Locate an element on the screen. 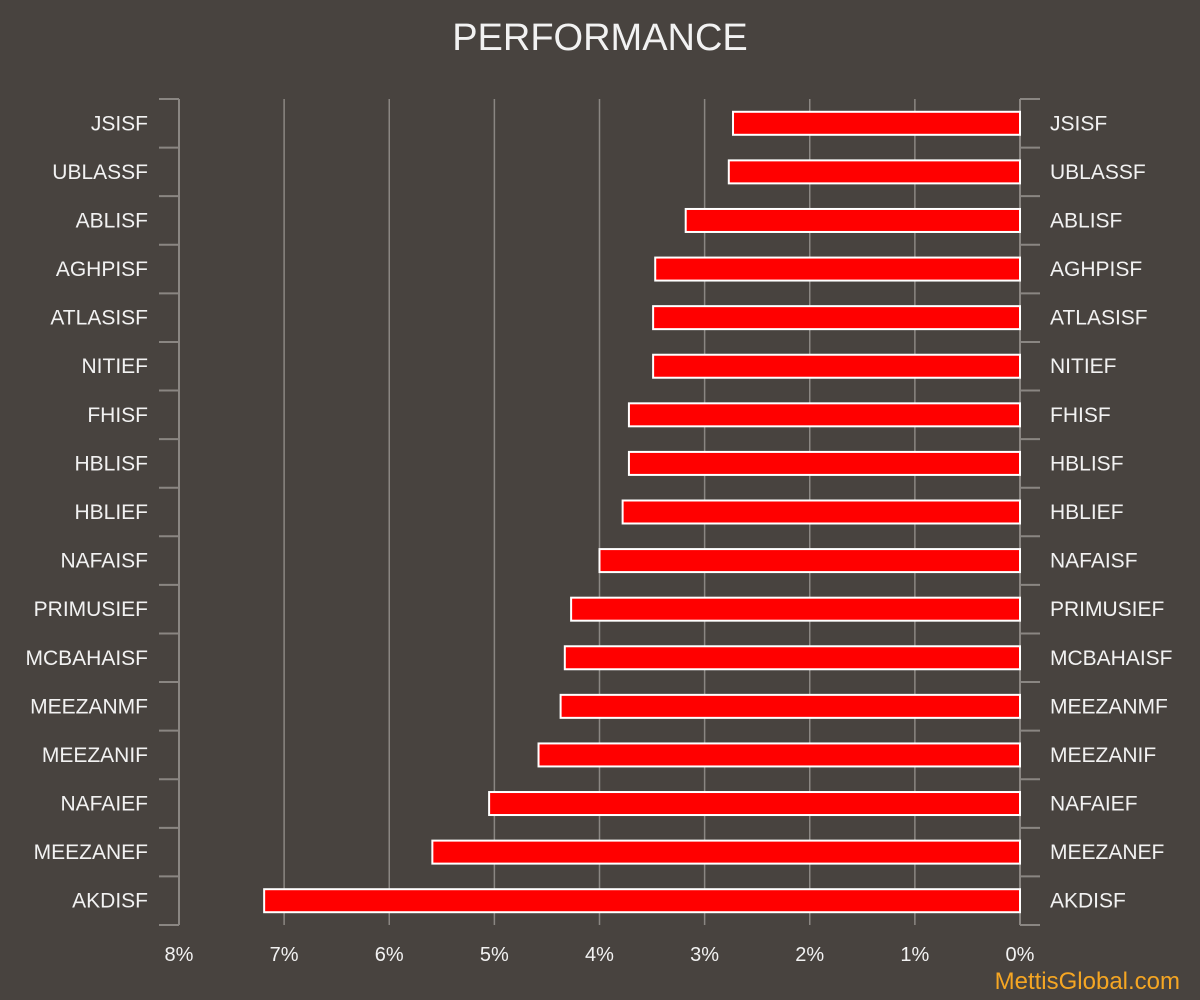  left-label-mcbahaisf: MCBAHAISF is located at coordinates (86, 658).